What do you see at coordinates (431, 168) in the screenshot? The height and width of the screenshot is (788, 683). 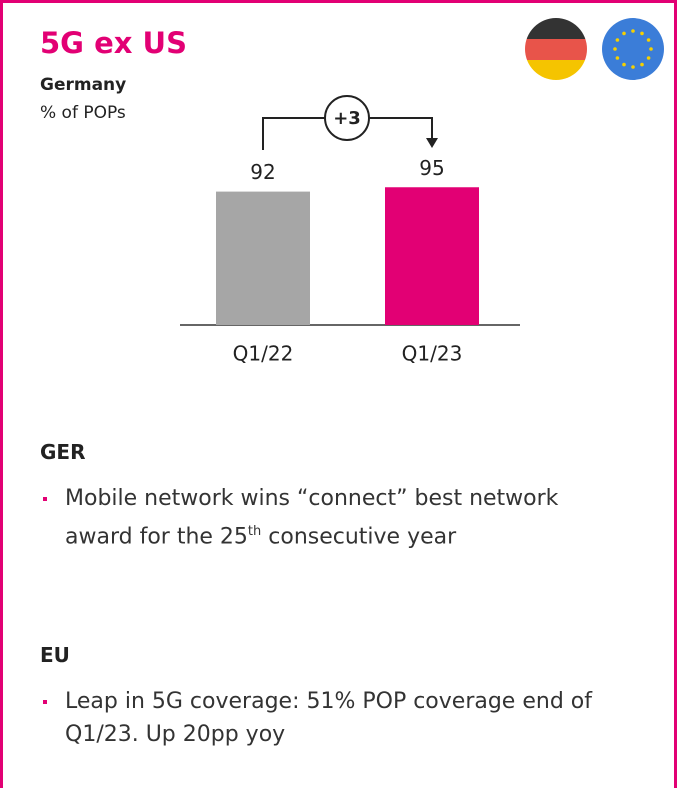 I see `value-label: 95` at bounding box center [431, 168].